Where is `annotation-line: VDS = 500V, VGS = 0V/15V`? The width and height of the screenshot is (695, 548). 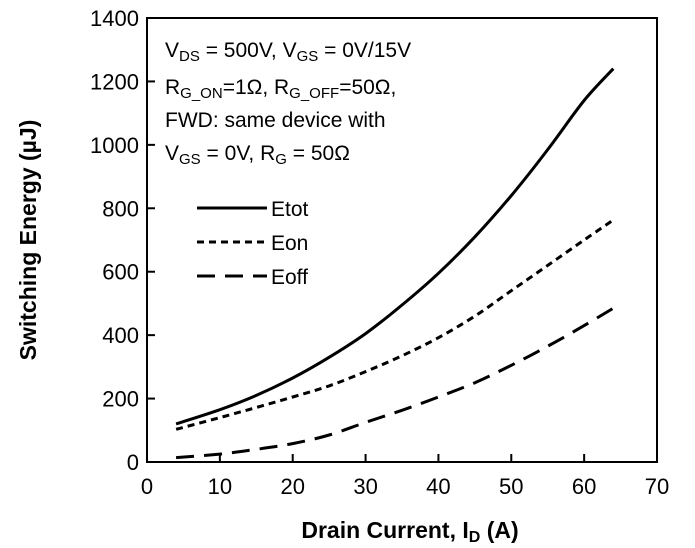 annotation-line: VDS = 500V, VGS = 0V/15V is located at coordinates (288, 52).